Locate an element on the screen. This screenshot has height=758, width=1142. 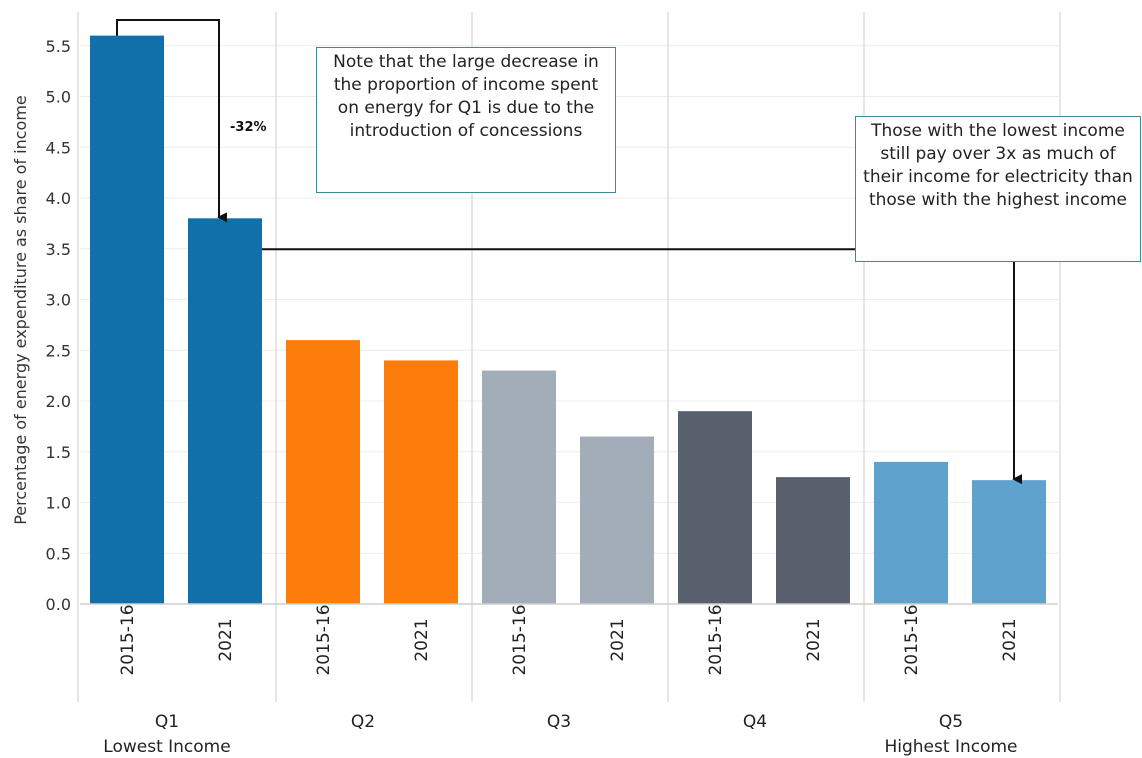
y-tick-label: 0.0 is located at coordinates (58, 604).